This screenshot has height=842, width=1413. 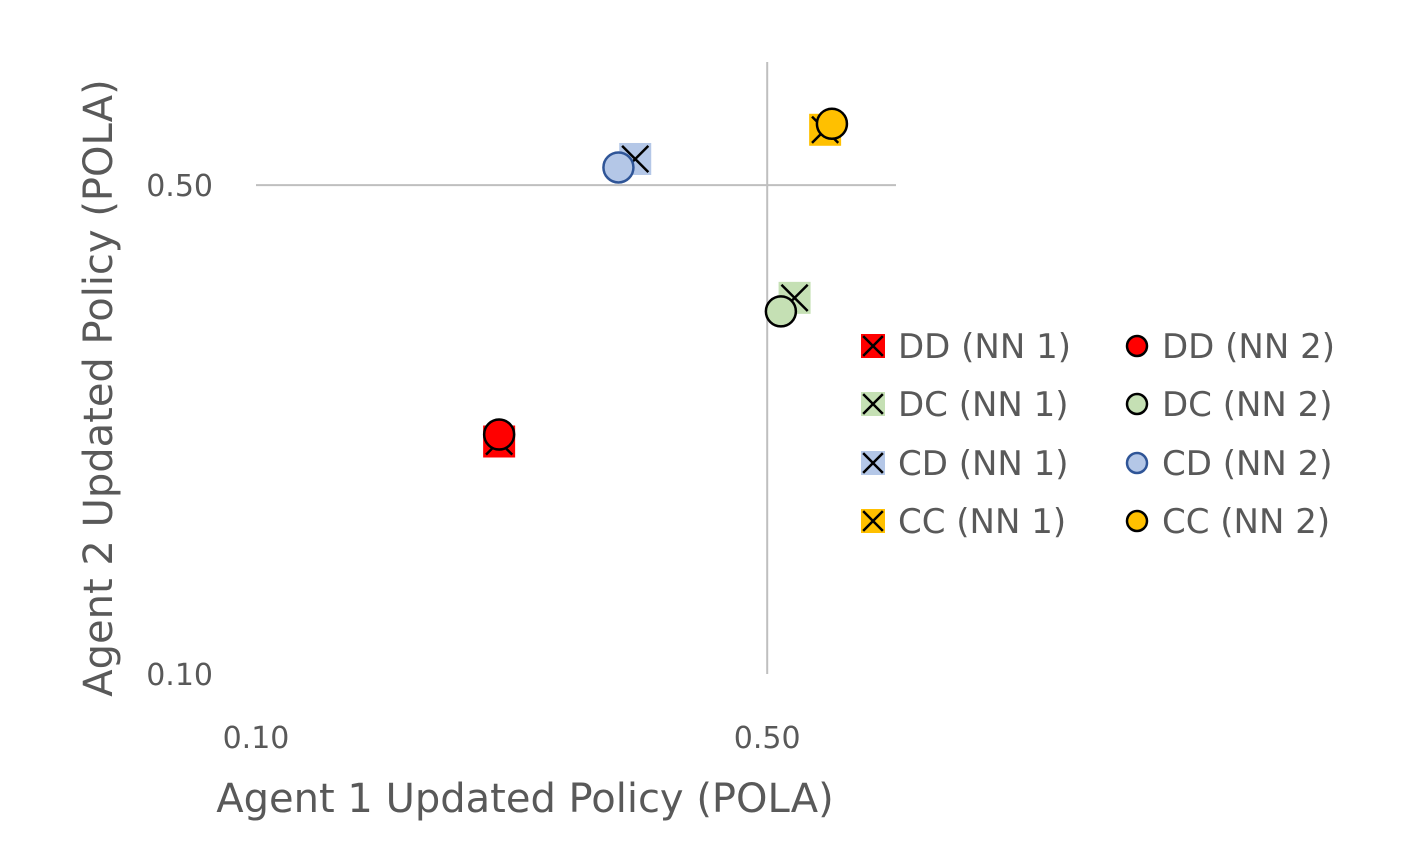 I want to click on y-axis-title: Agent 2 Updated Policy (POLA), so click(x=99, y=387).